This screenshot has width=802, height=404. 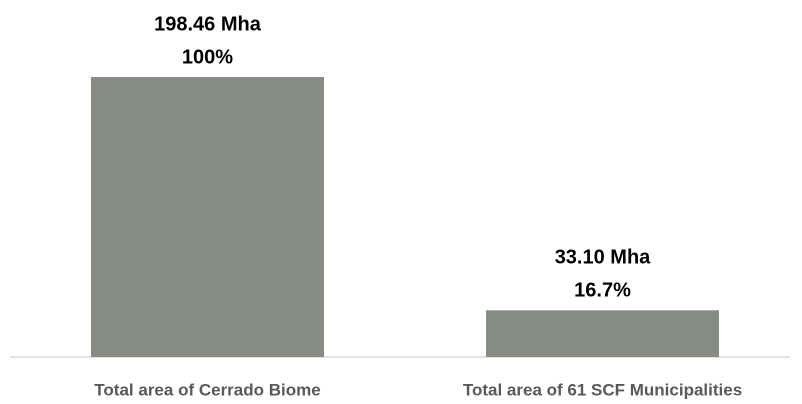 I want to click on bar, so click(x=602, y=333).